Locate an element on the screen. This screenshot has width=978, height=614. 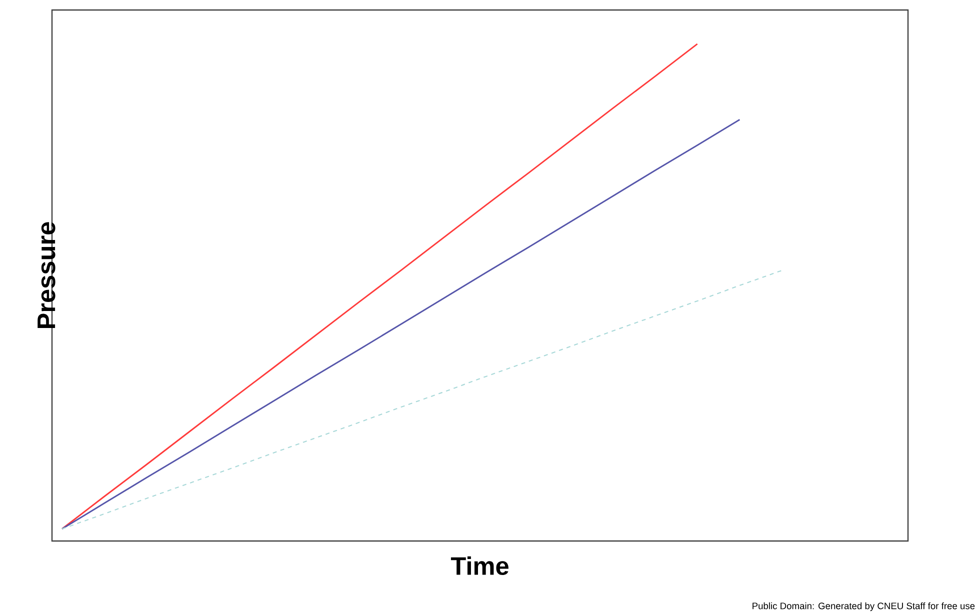
y-axis-title: Pressure is located at coordinates (47, 275).